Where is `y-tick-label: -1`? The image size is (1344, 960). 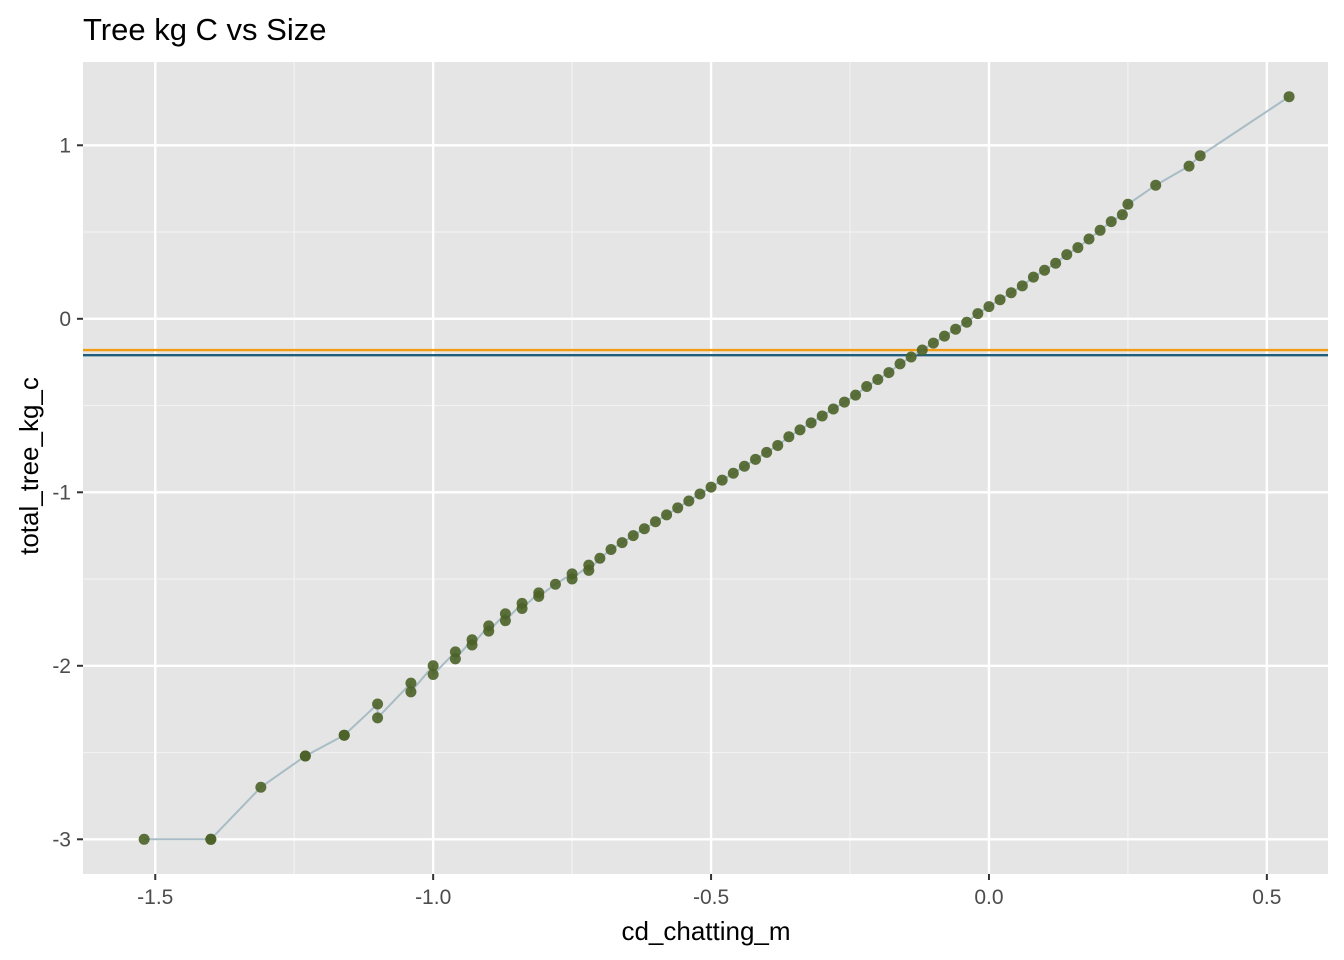
y-tick-label: -1 is located at coordinates (61, 492).